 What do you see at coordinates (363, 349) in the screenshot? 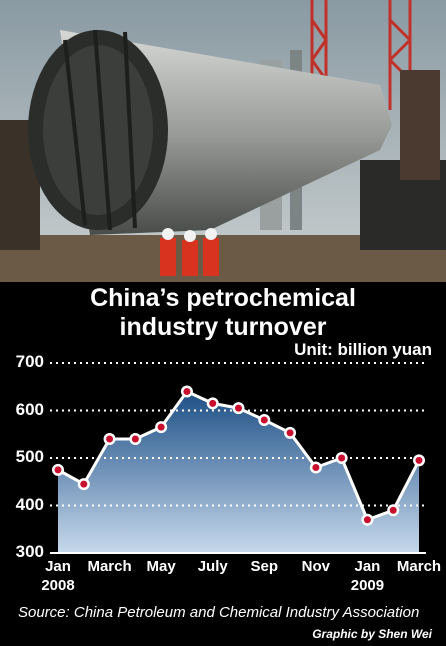
I see `unit-label: Unit: billion yuan` at bounding box center [363, 349].